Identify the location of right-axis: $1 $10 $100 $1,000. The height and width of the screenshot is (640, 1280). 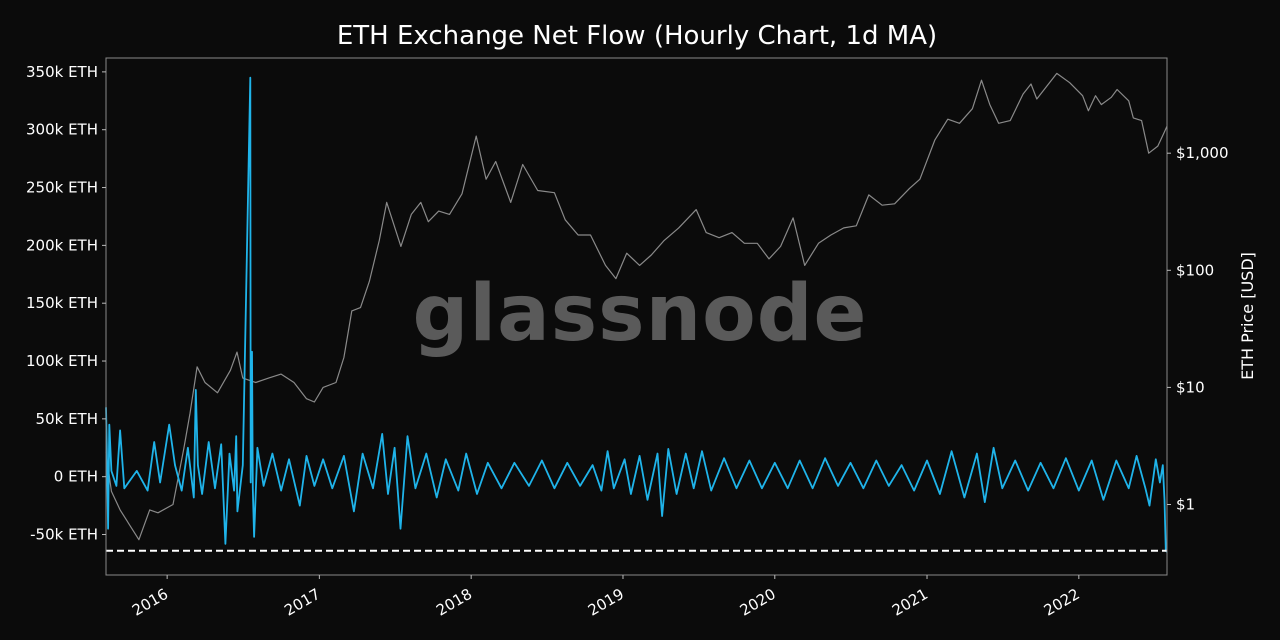
(1198, 328).